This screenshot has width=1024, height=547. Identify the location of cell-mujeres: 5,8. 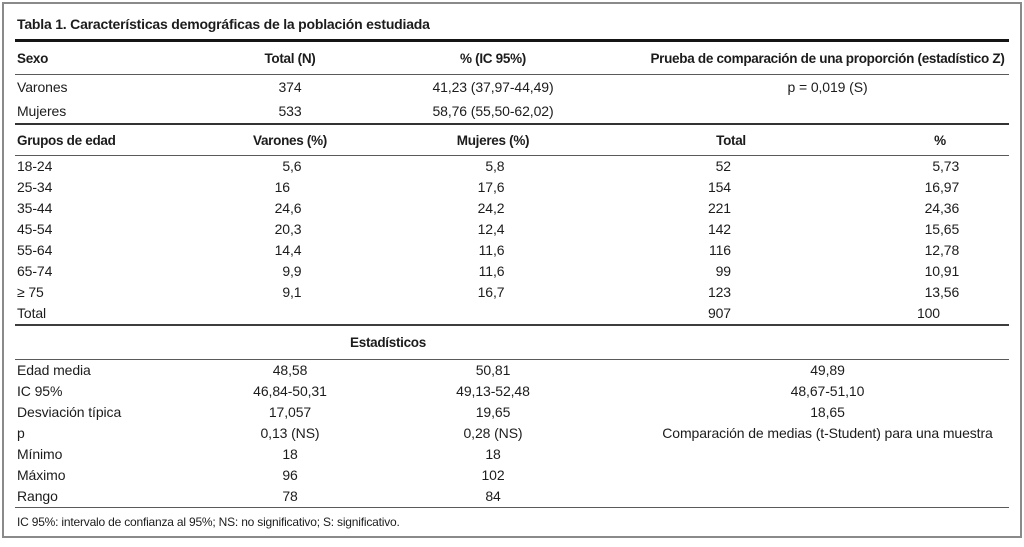
(495, 166).